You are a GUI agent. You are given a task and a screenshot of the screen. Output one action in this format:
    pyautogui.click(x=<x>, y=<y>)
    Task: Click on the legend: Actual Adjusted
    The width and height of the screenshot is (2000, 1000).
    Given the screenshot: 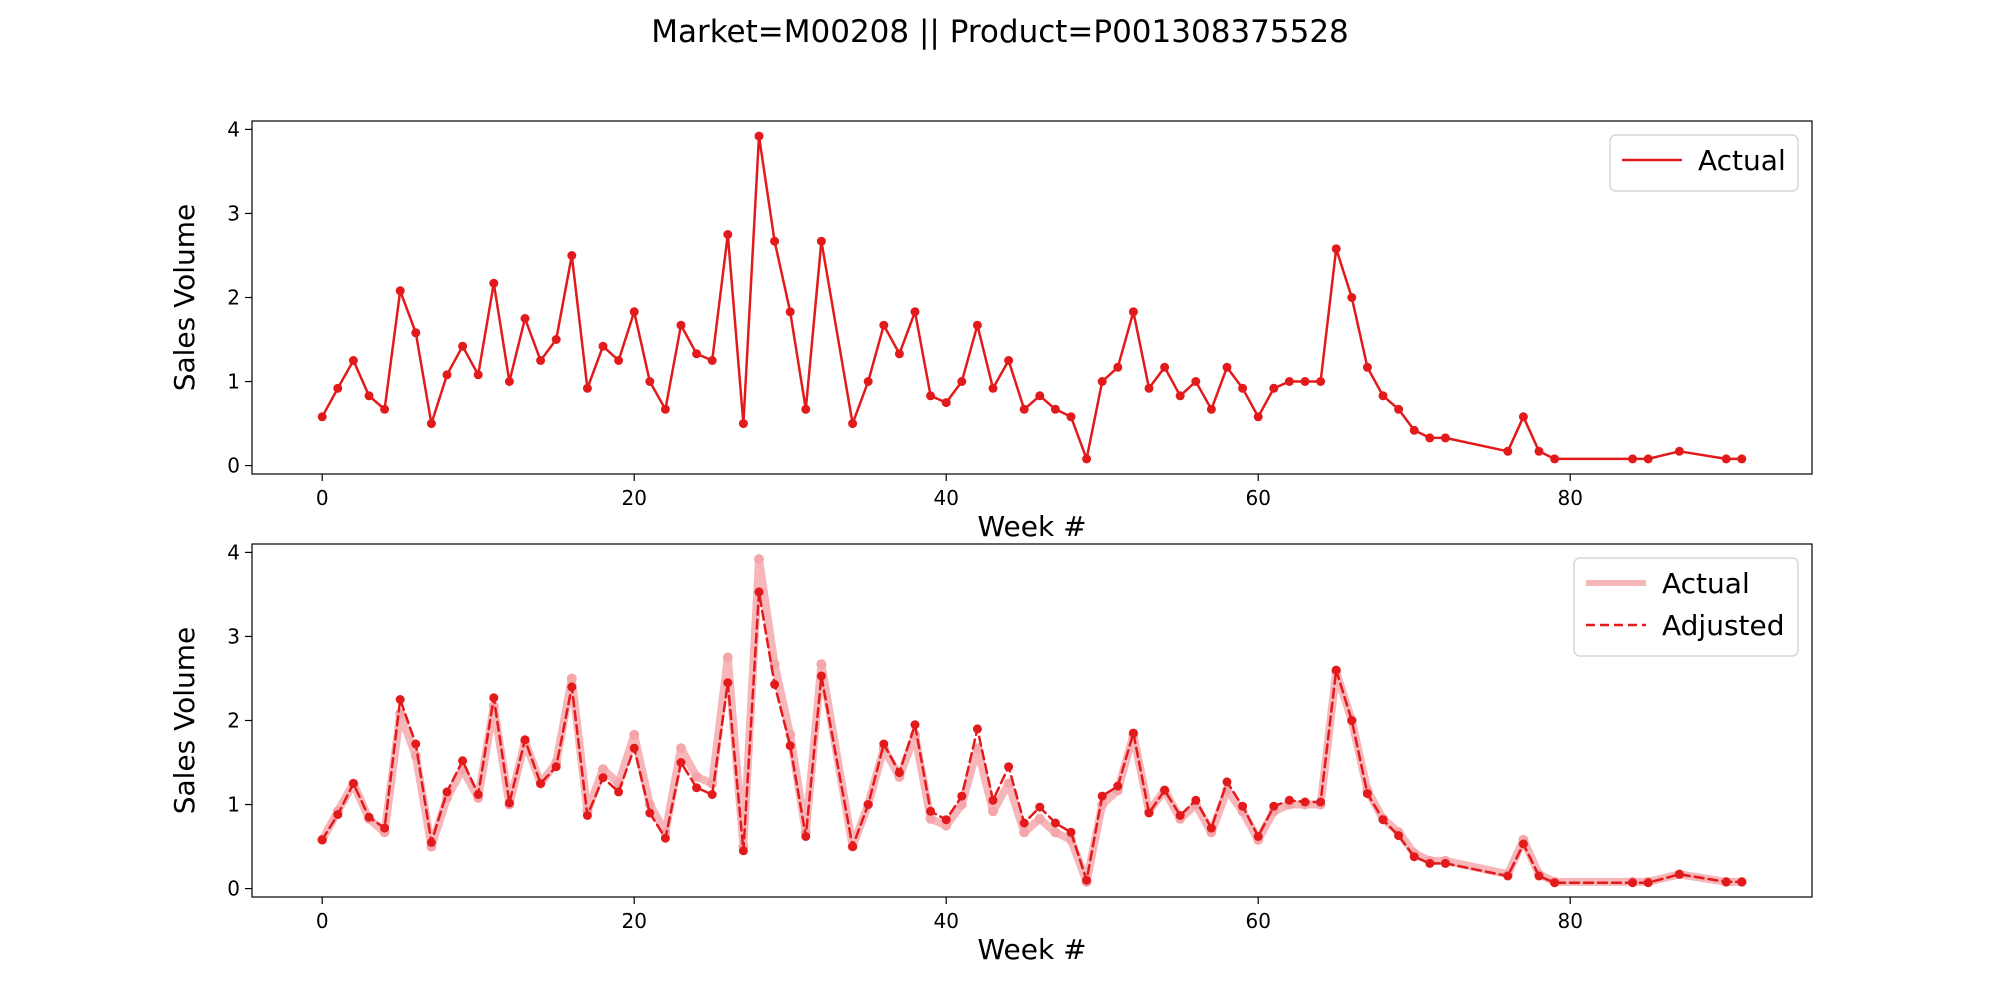 What is the action you would take?
    pyautogui.click(x=1686, y=607)
    